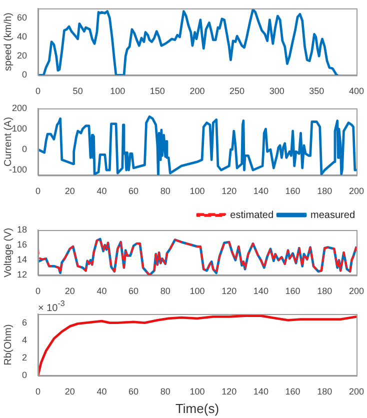 This screenshot has width=367, height=418. Describe the element at coordinates (356, 91) in the screenshot. I see `x-tick-label: 400` at that location.